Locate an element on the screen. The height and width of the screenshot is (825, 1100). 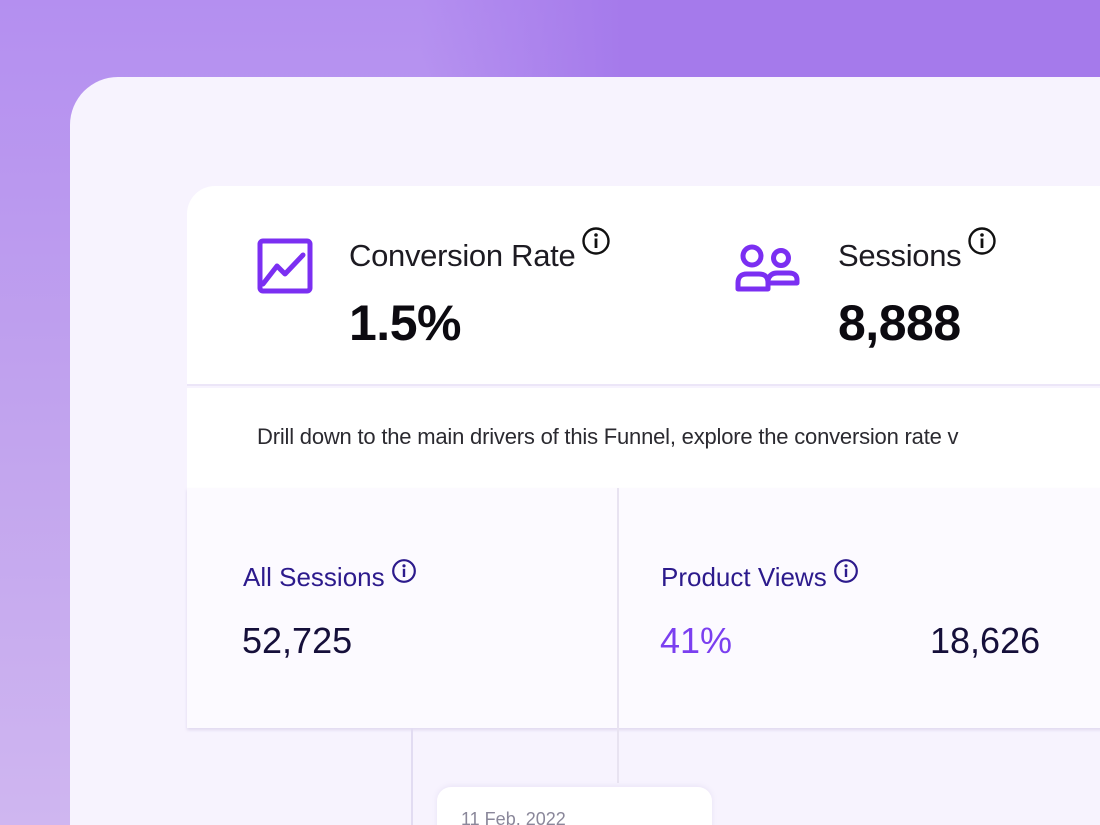
funnel-step-product-views: Product Views 41% 18,626 is located at coordinates (859, 608).